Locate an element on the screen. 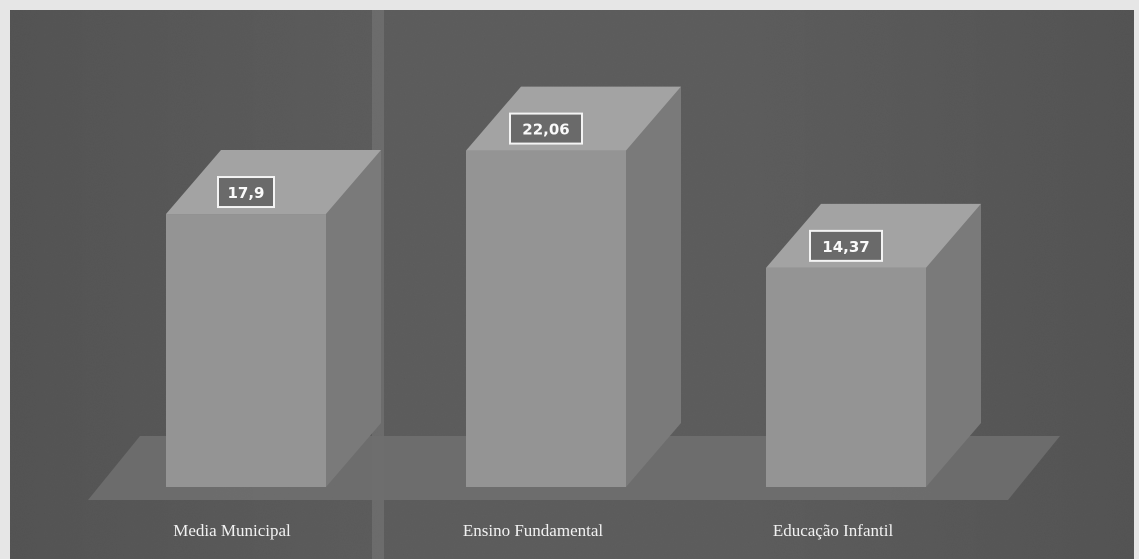  category-label-ensino-fundamental: Ensino Fundamental is located at coordinates (533, 530).